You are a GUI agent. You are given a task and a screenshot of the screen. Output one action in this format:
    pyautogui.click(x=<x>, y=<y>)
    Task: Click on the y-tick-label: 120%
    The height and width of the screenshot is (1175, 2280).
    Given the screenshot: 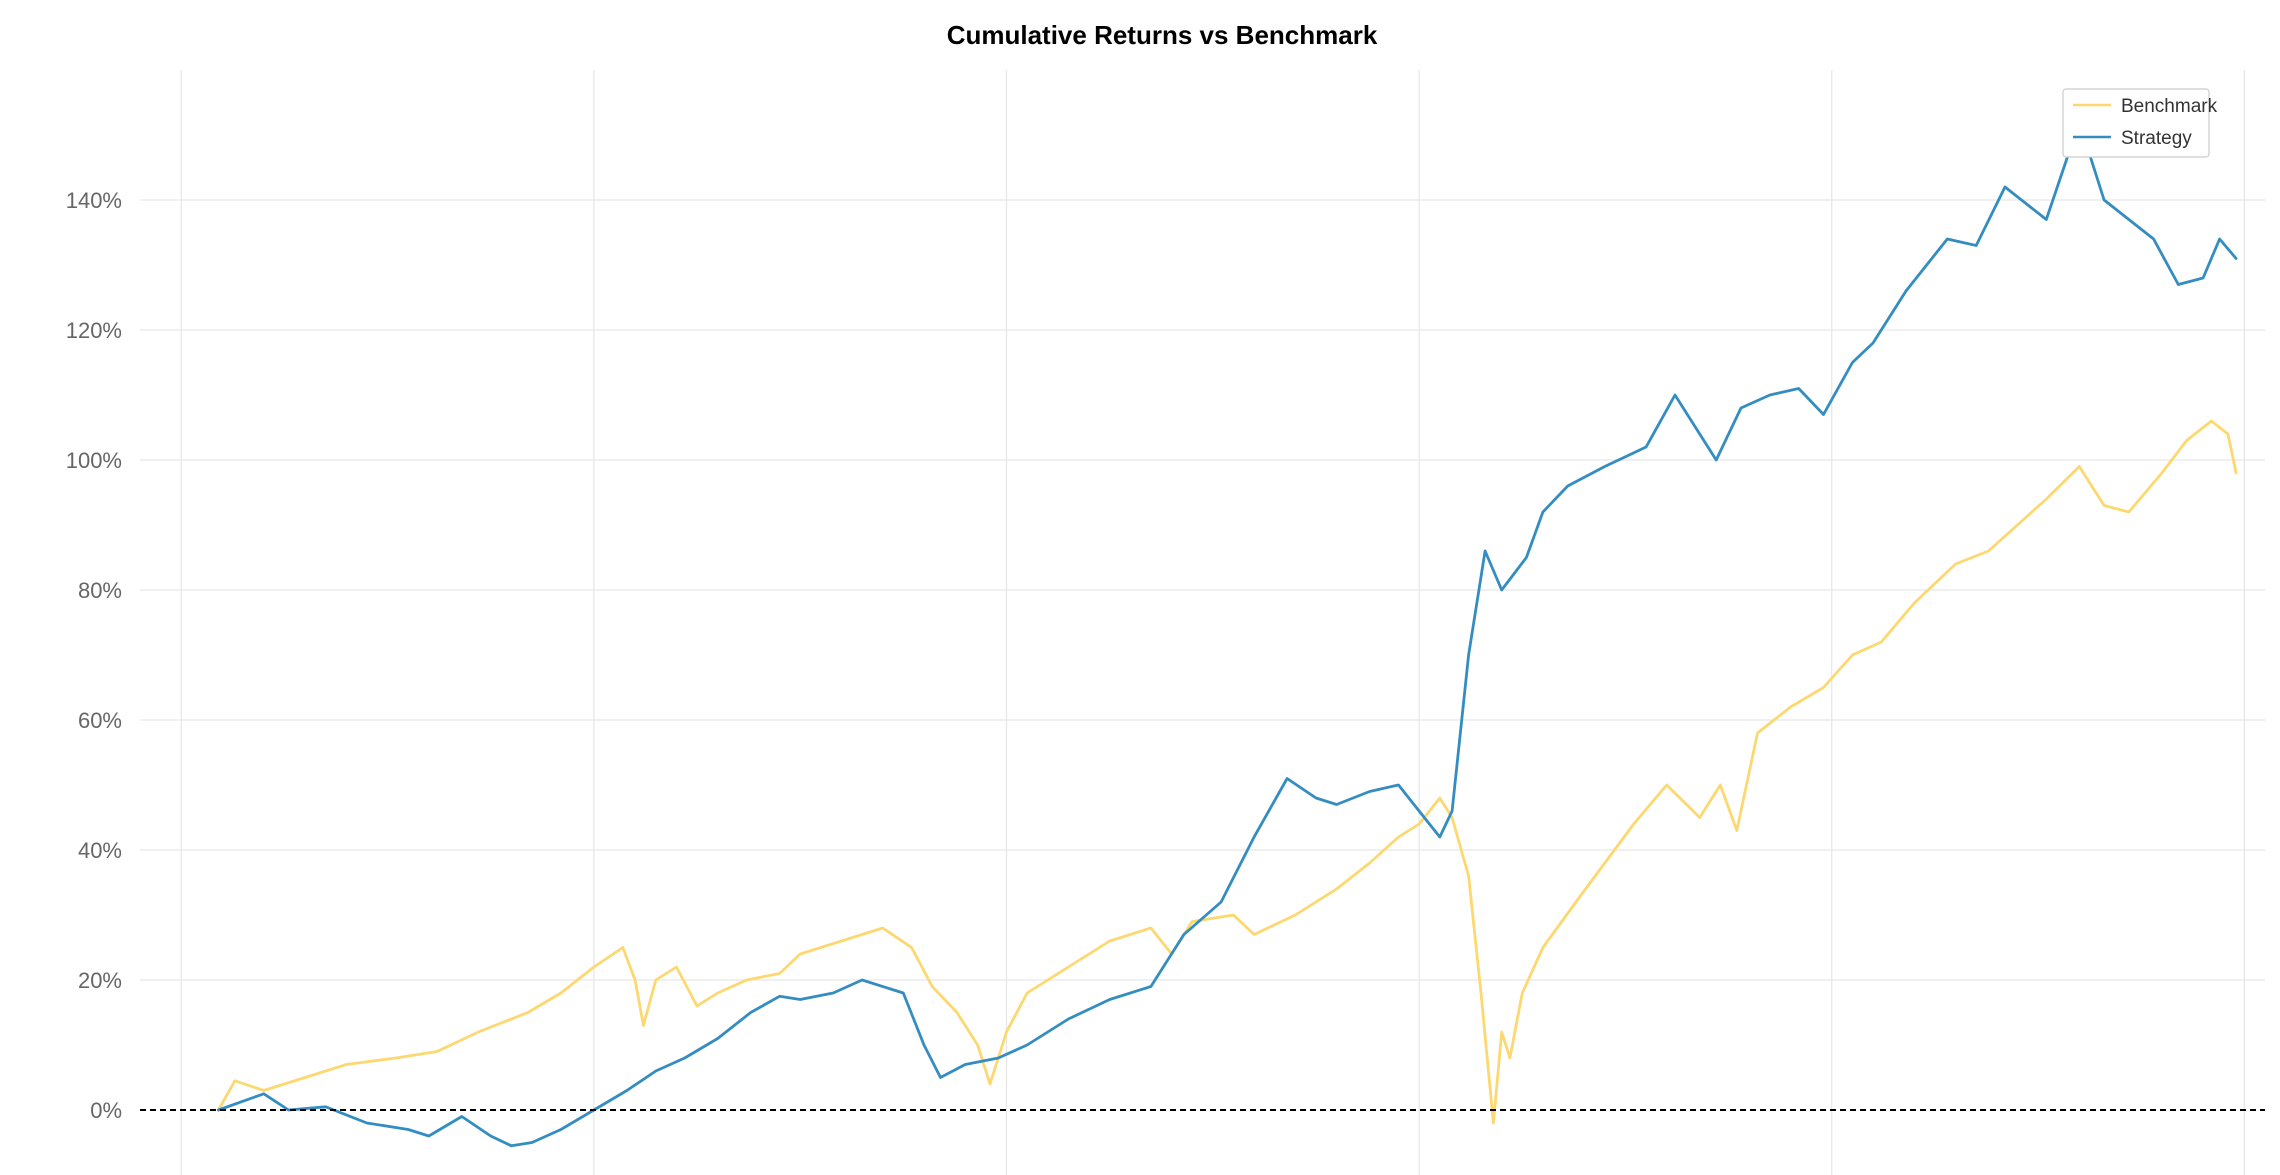 What is the action you would take?
    pyautogui.click(x=94, y=330)
    